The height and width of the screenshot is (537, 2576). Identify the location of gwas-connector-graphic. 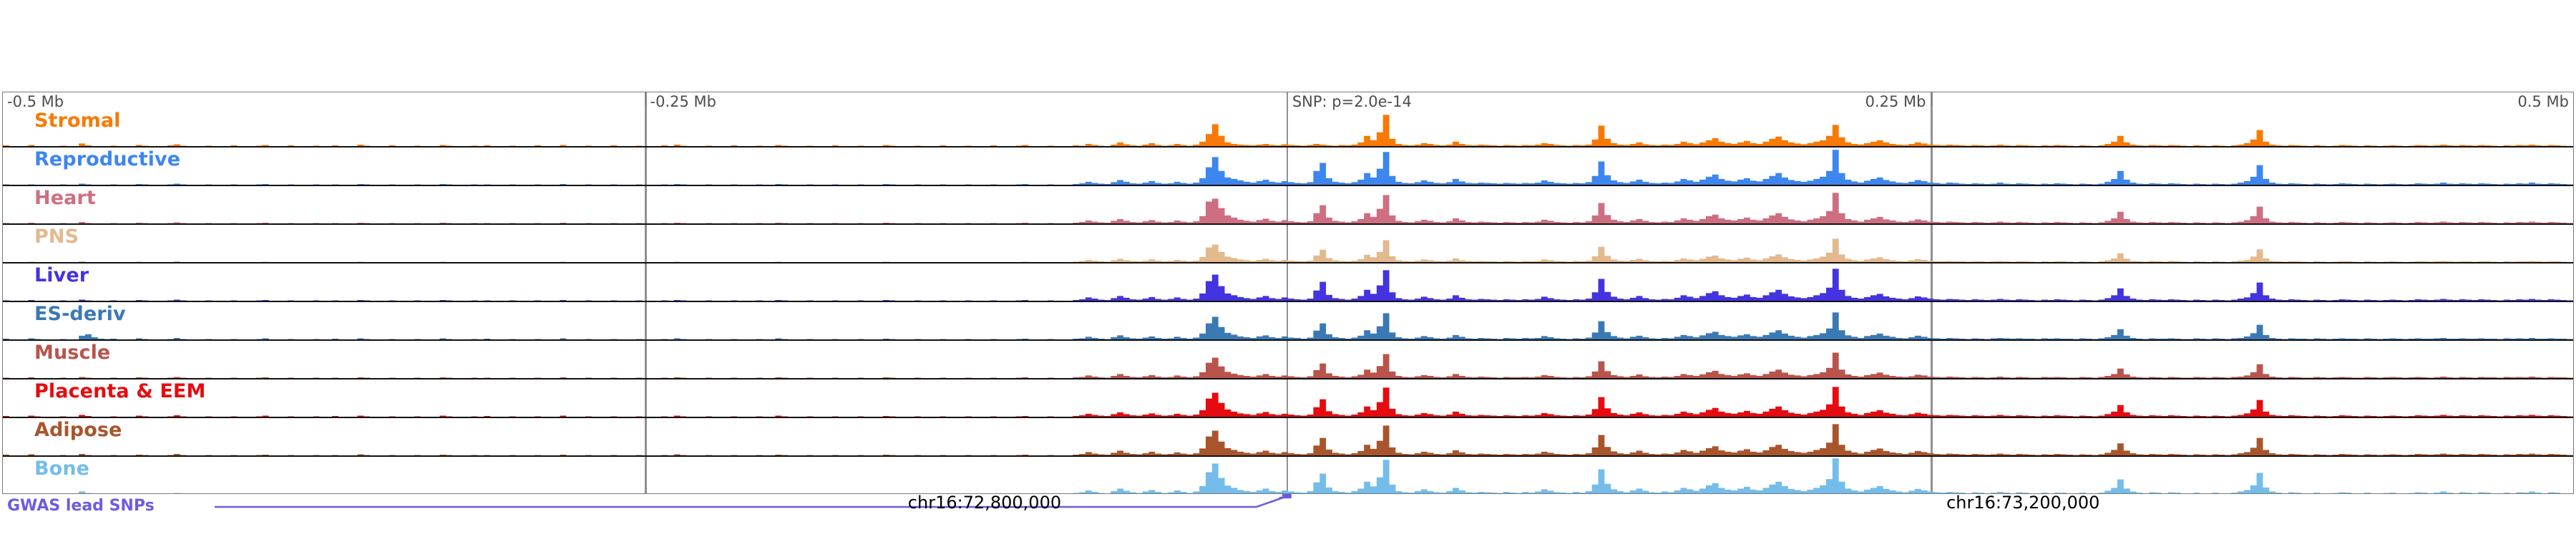
(753, 501).